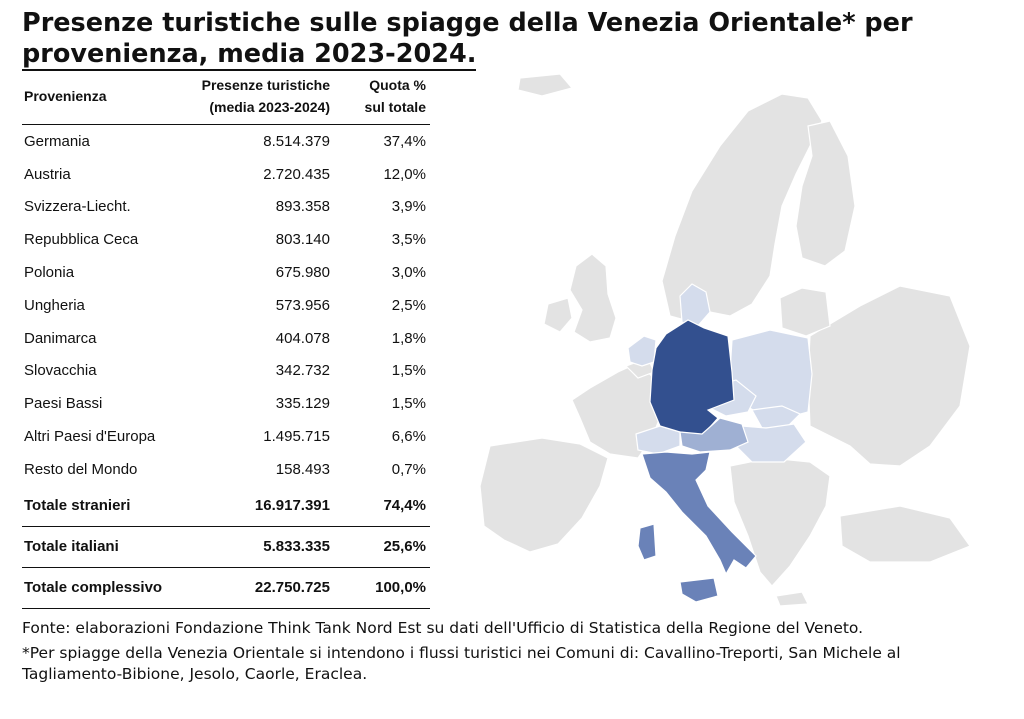 The image size is (1024, 719). Describe the element at coordinates (825, 193) in the screenshot. I see `map-finland` at that location.